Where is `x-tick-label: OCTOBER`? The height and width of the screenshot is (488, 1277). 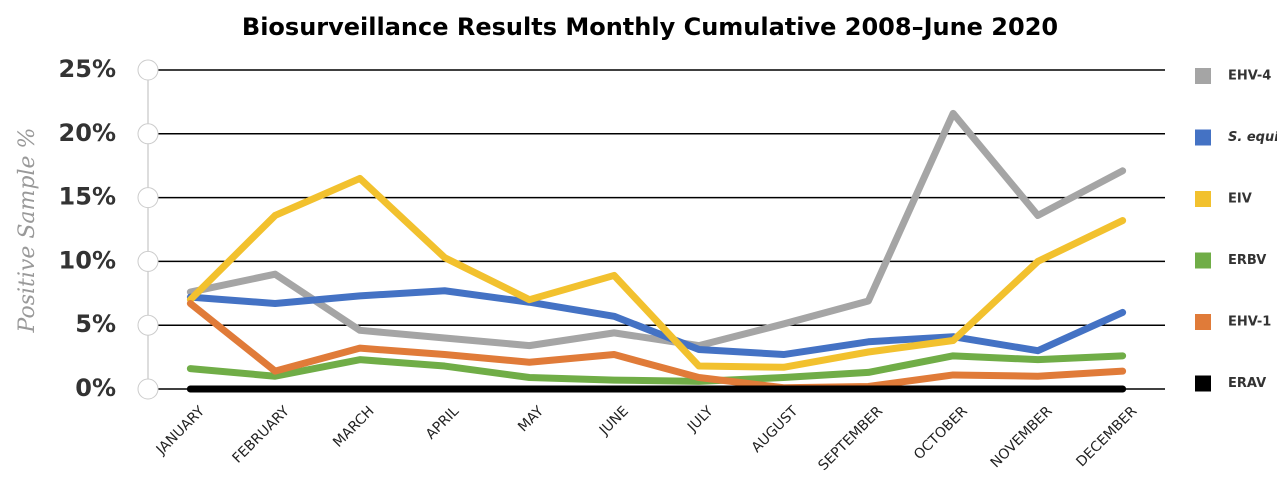 x-tick-label: OCTOBER is located at coordinates (941, 433).